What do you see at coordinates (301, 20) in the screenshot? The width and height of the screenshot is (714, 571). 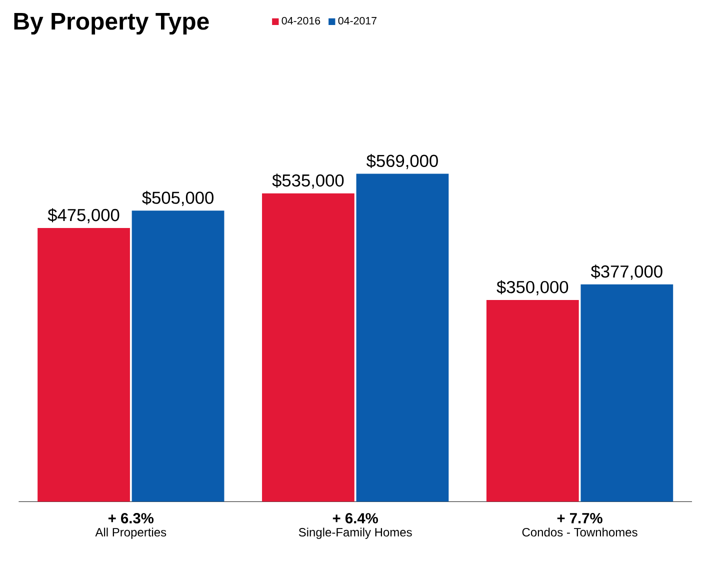 I see `legend-label: 04-2016` at bounding box center [301, 20].